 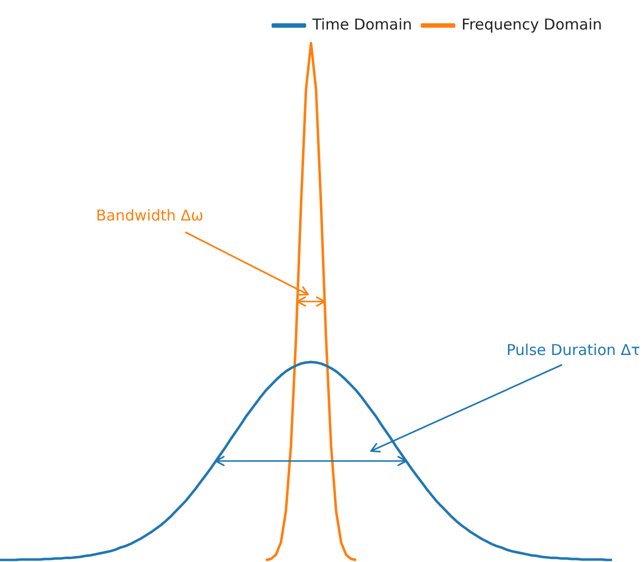 I want to click on legend-label: Frequency Domain, so click(x=532, y=24).